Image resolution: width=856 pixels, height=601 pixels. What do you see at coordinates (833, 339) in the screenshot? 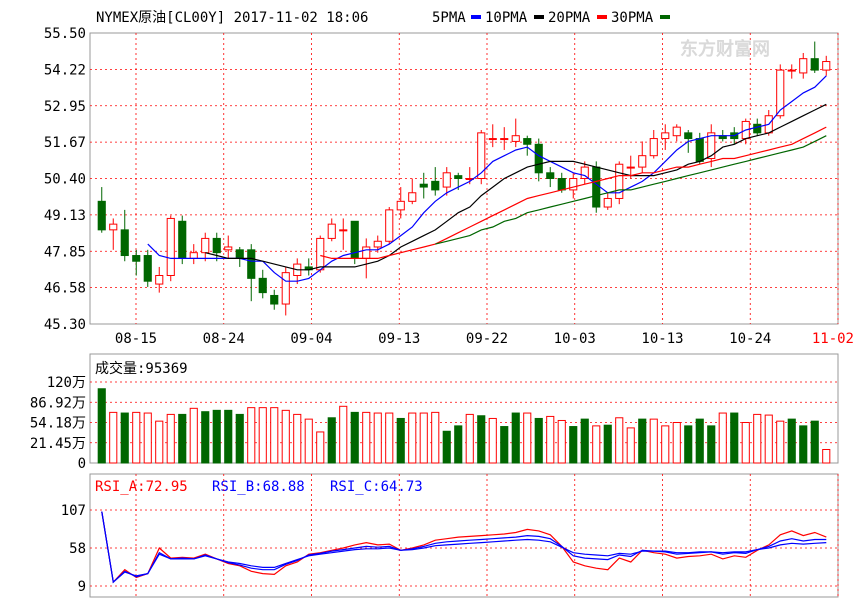
I see `price-xtick-label: 11-02` at bounding box center [833, 339].